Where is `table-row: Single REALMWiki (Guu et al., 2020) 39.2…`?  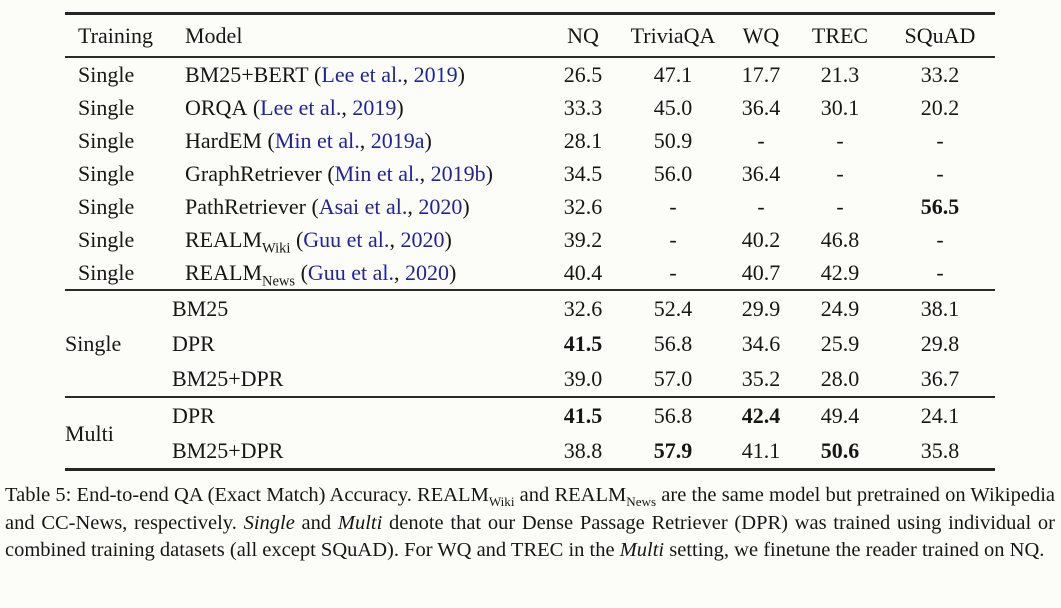
table-row: Single REALMWiki (Guu et al., 2020) 39.2… is located at coordinates (530, 239).